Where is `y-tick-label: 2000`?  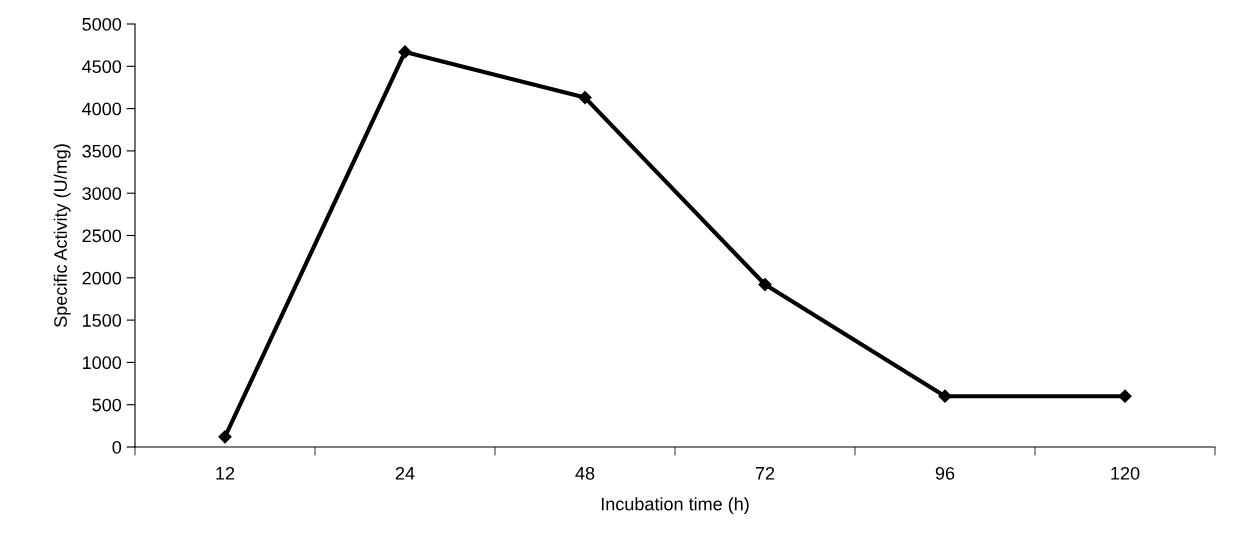
y-tick-label: 2000 is located at coordinates (102, 278).